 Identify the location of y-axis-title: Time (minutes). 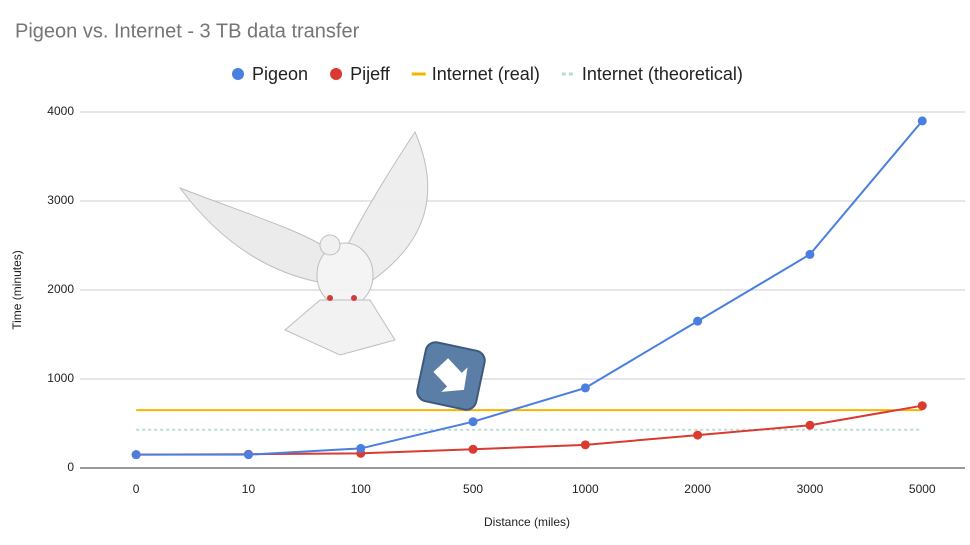
(17, 290).